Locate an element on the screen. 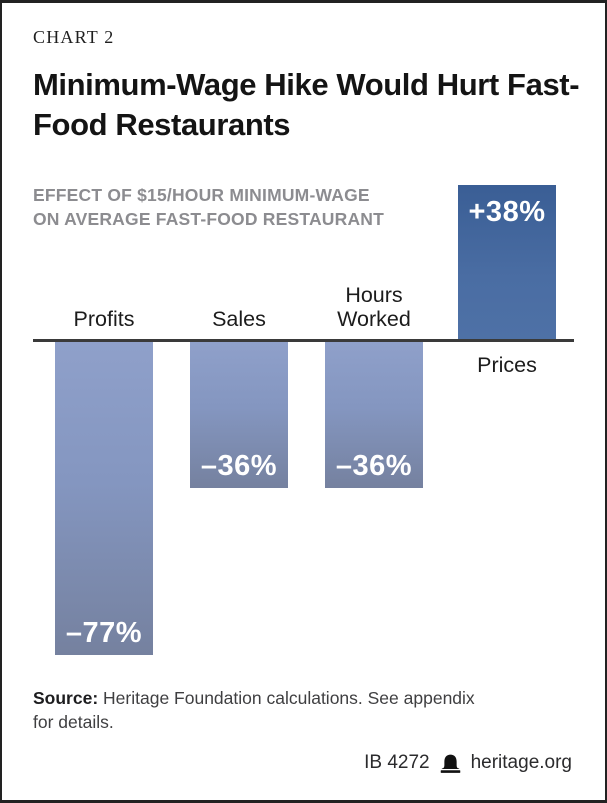 The image size is (607, 803). source-label: Source: is located at coordinates (66, 698).